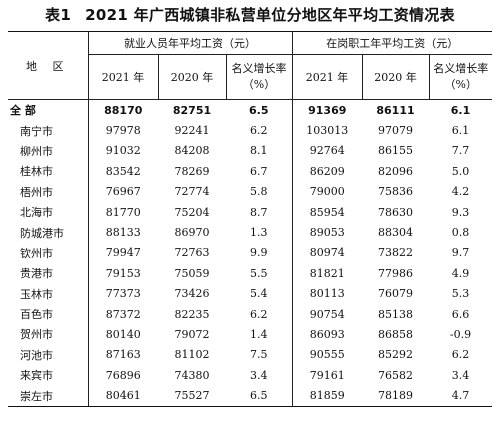 Image resolution: width=500 pixels, height=433 pixels. Describe the element at coordinates (36, 294) in the screenshot. I see `region-cell: 玉林市` at that location.